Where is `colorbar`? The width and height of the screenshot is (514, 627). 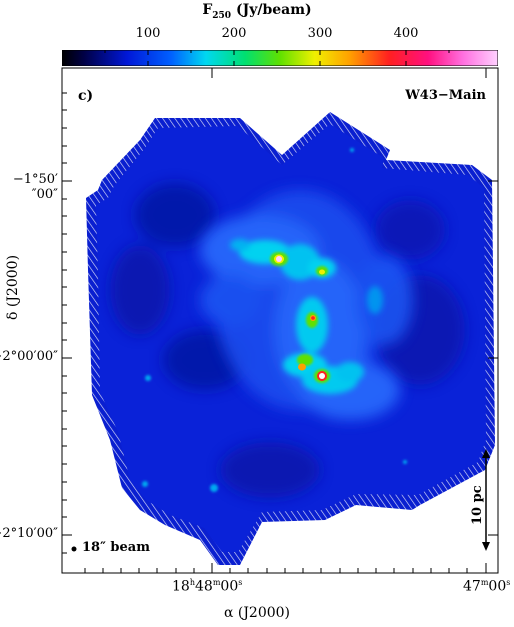 colorbar is located at coordinates (280, 58).